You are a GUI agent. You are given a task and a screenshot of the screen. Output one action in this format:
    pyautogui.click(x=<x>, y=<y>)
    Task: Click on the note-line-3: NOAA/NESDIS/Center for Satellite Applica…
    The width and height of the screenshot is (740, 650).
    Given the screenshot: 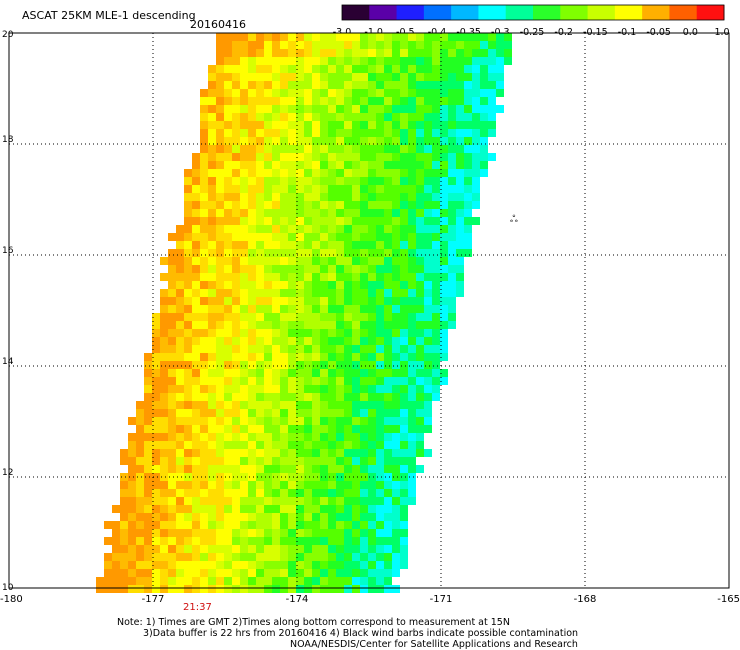 What is the action you would take?
    pyautogui.click(x=434, y=644)
    